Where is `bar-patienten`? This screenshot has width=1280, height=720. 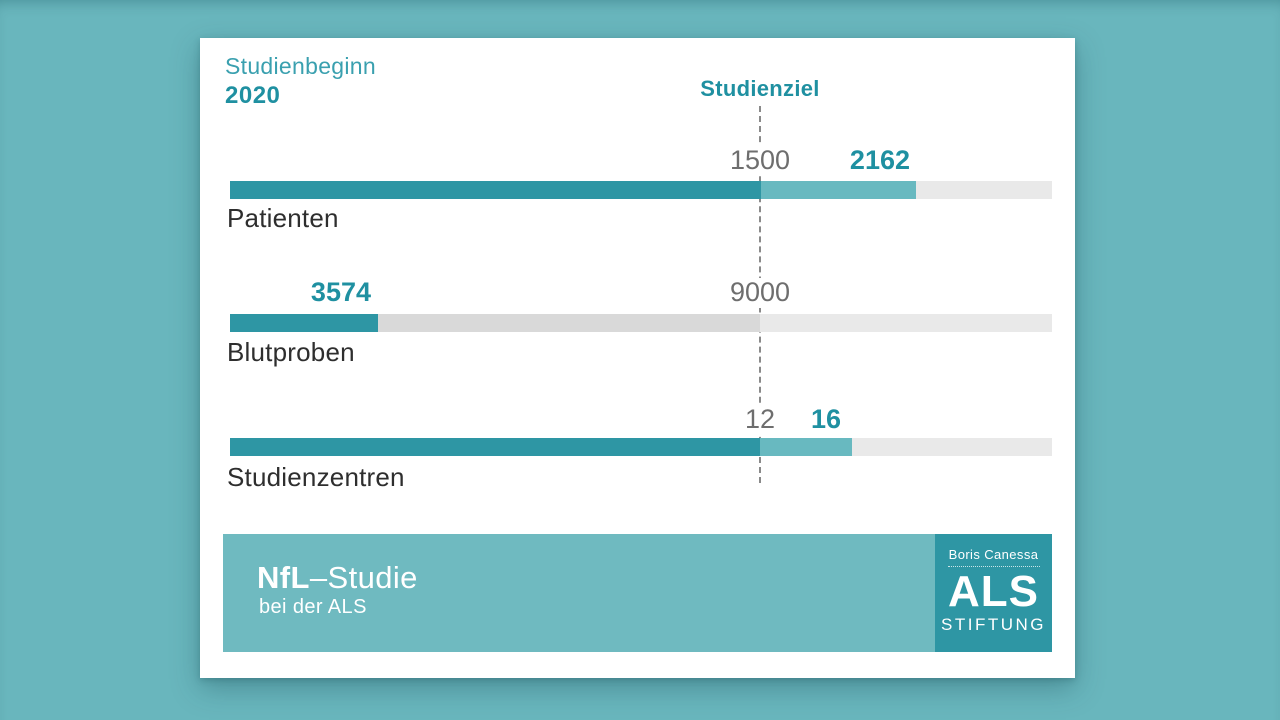 bar-patienten is located at coordinates (641, 190).